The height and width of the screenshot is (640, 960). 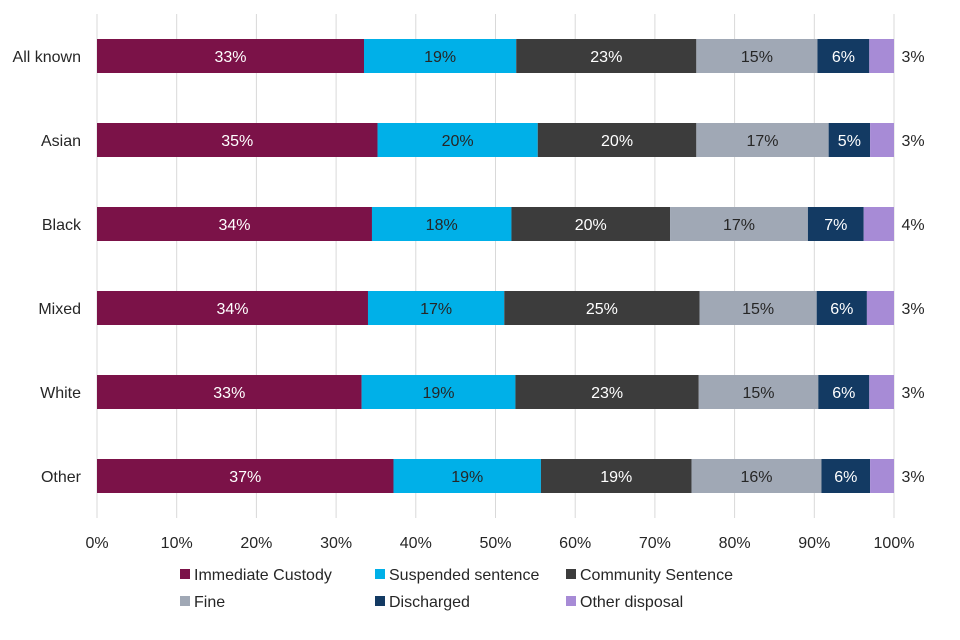 I want to click on legend-label: Suspended sentence, so click(x=464, y=575).